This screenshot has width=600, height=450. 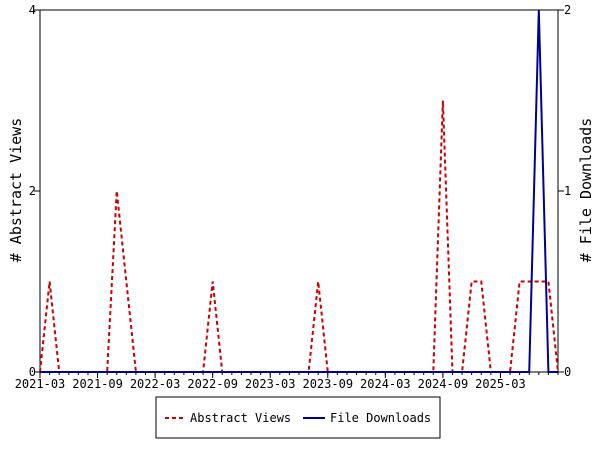 I want to click on y-left-tick-label: 0, so click(x=32, y=372).